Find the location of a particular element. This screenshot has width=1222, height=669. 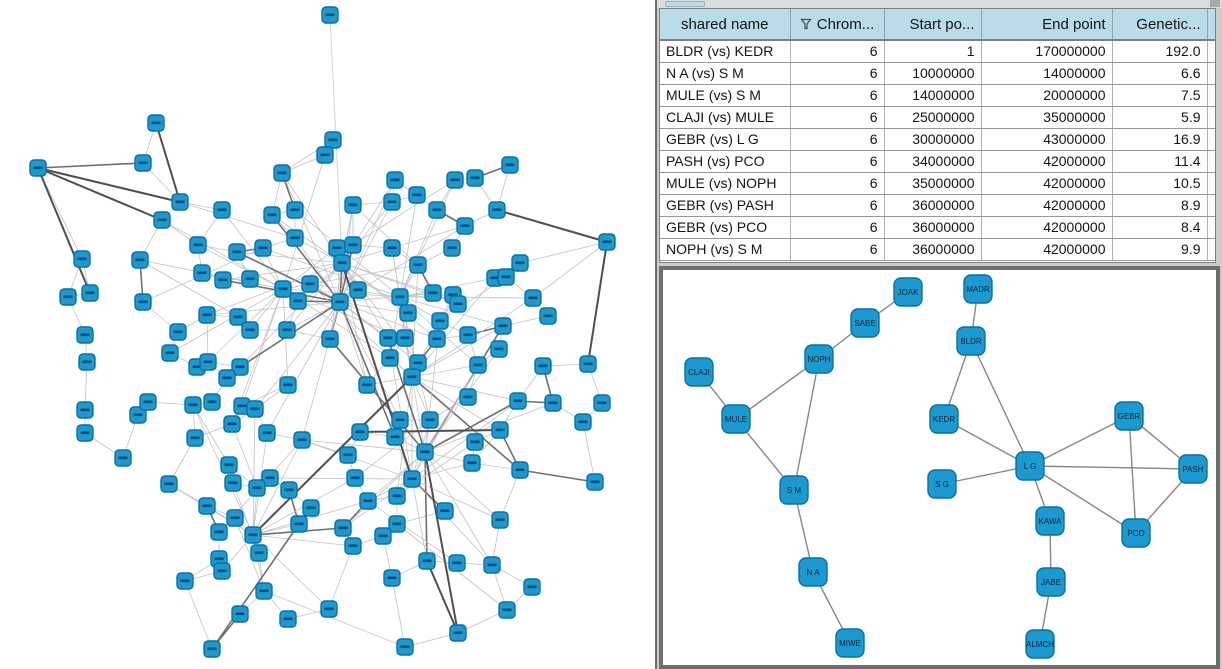

network-node-s-m: S M is located at coordinates (794, 490).